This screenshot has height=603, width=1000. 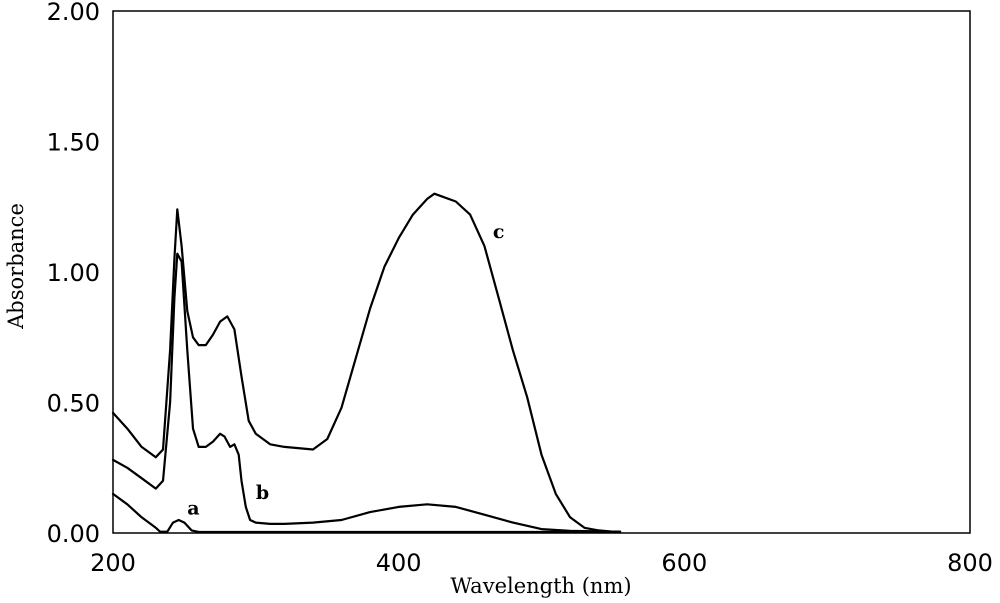 What do you see at coordinates (366, 513) in the screenshot?
I see `series-a-line` at bounding box center [366, 513].